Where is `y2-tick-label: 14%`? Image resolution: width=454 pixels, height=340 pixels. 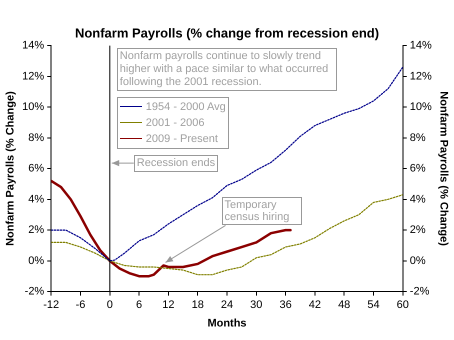
y2-tick-label: 14% is located at coordinates (421, 46).